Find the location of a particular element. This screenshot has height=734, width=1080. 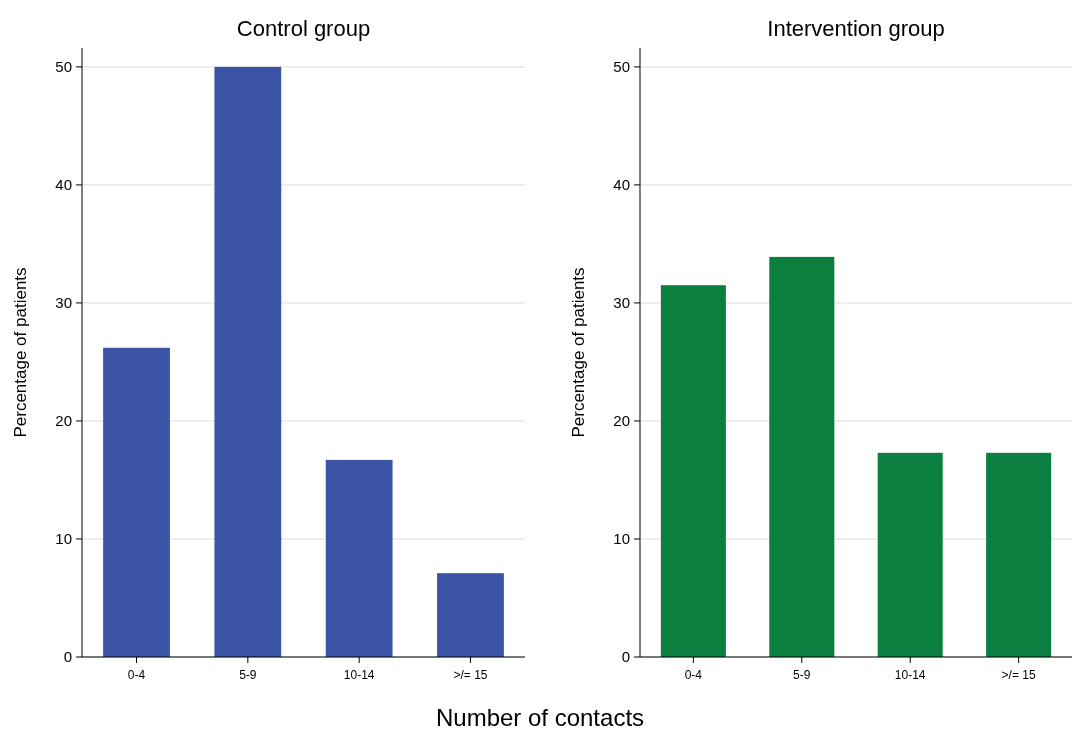

chart-title: Intervention group is located at coordinates (856, 28).